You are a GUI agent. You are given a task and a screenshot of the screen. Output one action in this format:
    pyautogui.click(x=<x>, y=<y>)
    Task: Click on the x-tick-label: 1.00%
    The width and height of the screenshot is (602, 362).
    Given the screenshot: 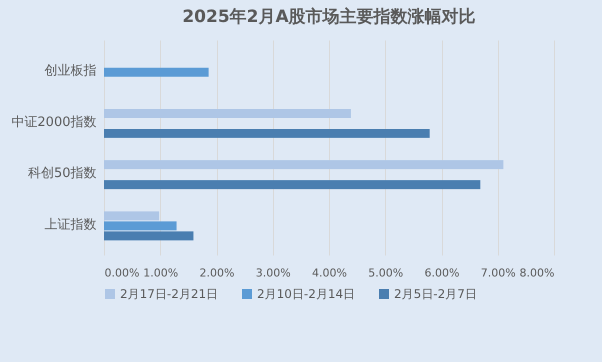 What is the action you would take?
    pyautogui.click(x=160, y=273)
    